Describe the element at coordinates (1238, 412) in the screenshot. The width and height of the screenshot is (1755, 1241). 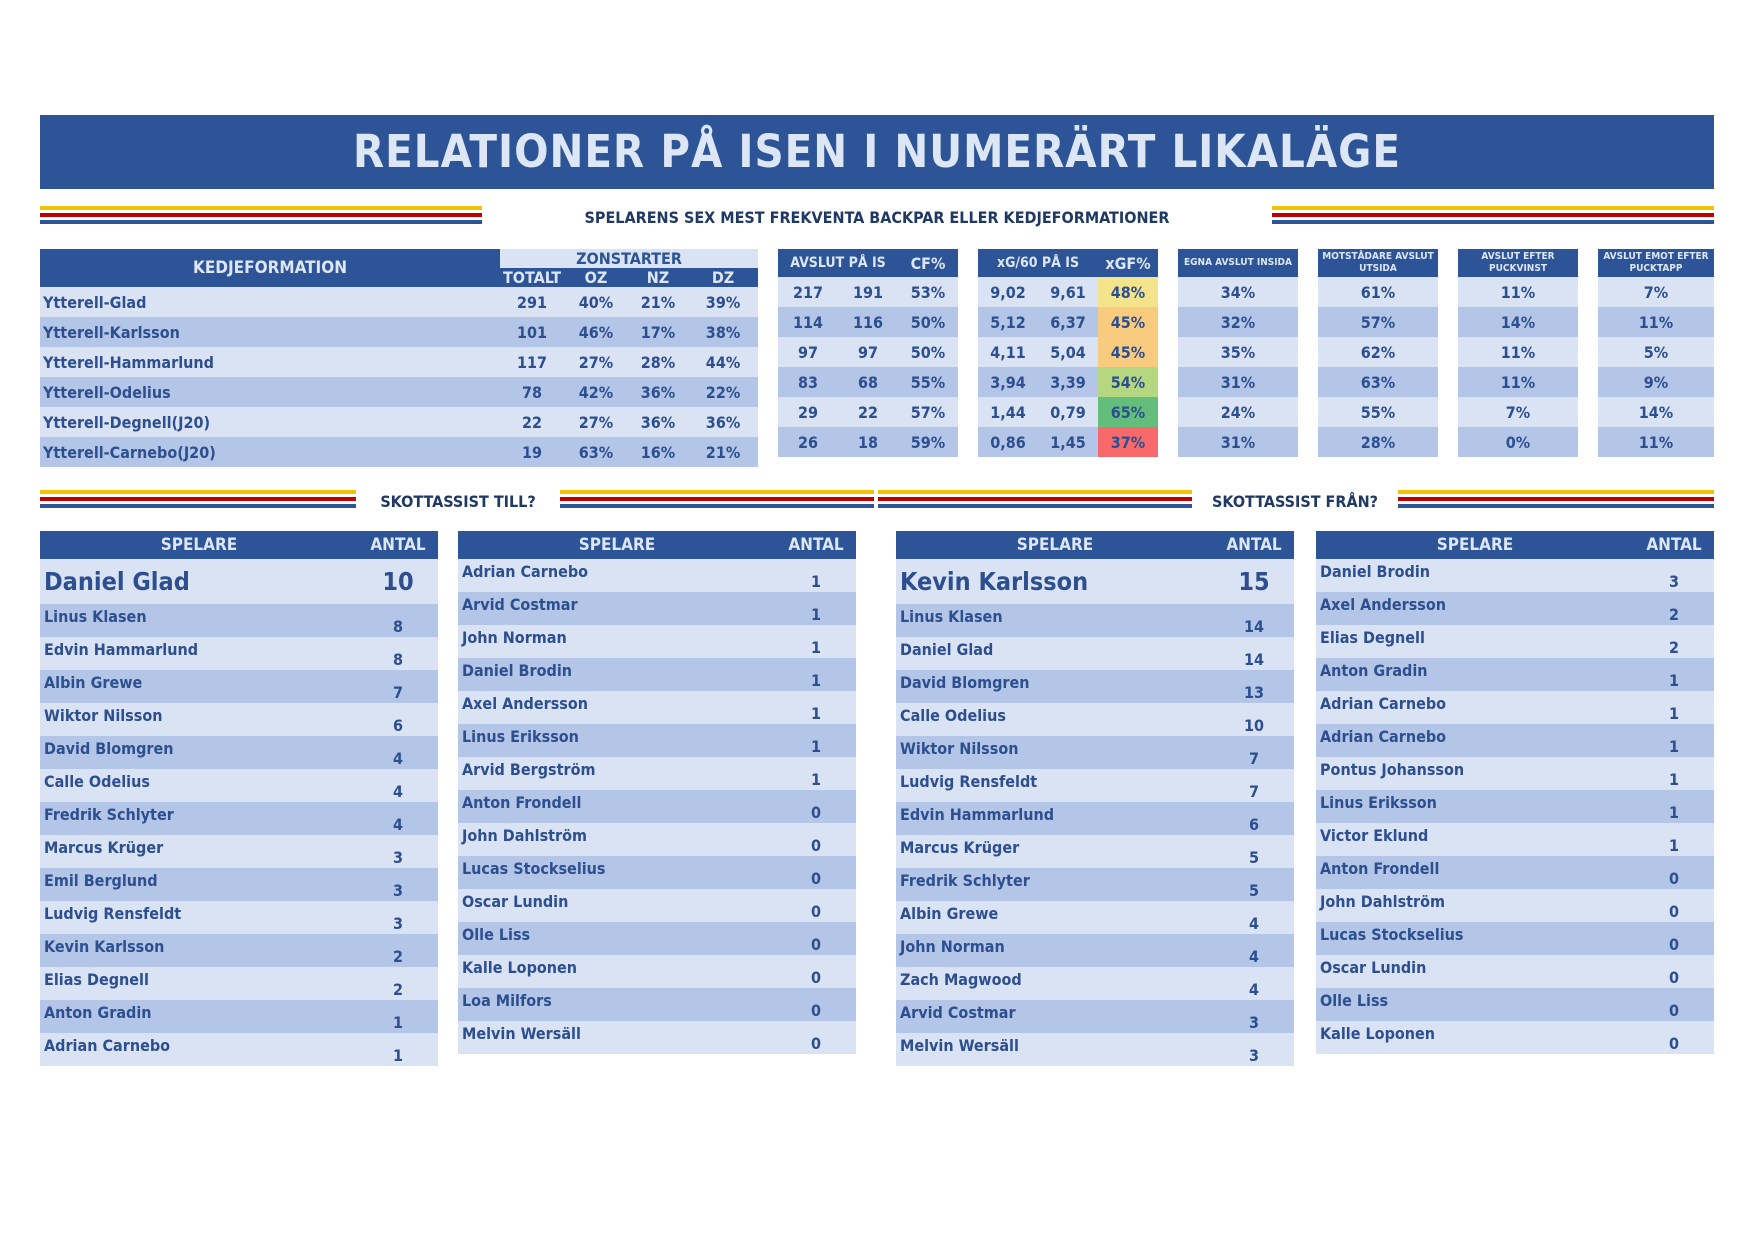
I see `egna-avslut-insida: 24%` at that location.